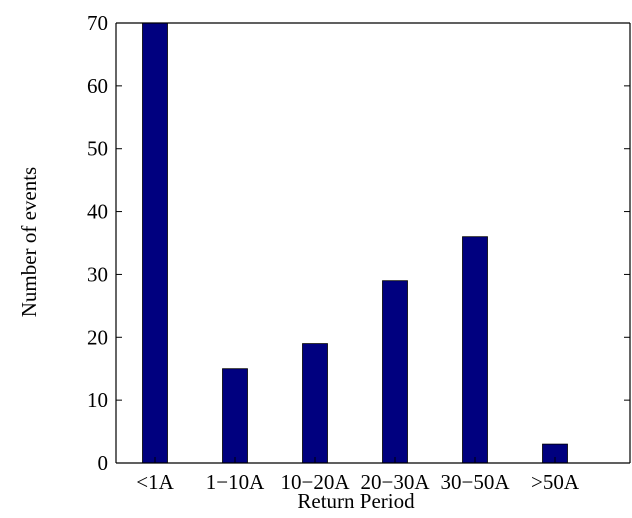 The width and height of the screenshot is (632, 518). Describe the element at coordinates (356, 501) in the screenshot. I see `x-axis-title: Return Period` at that location.